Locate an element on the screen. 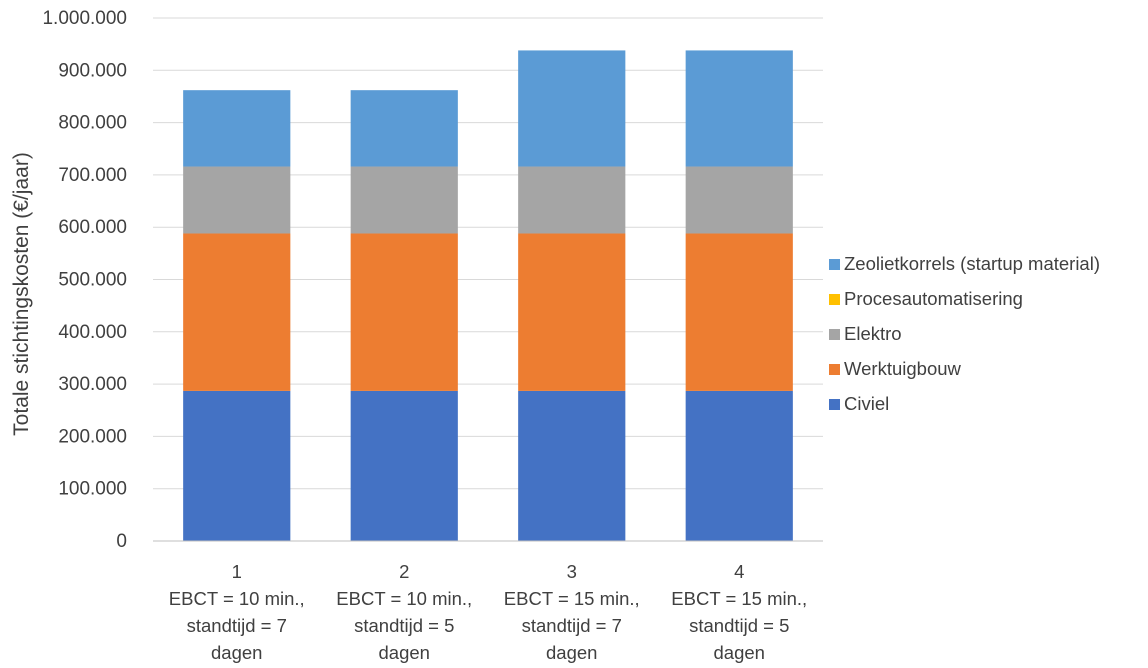  y-tick-label: 1.000.000 is located at coordinates (84, 18).